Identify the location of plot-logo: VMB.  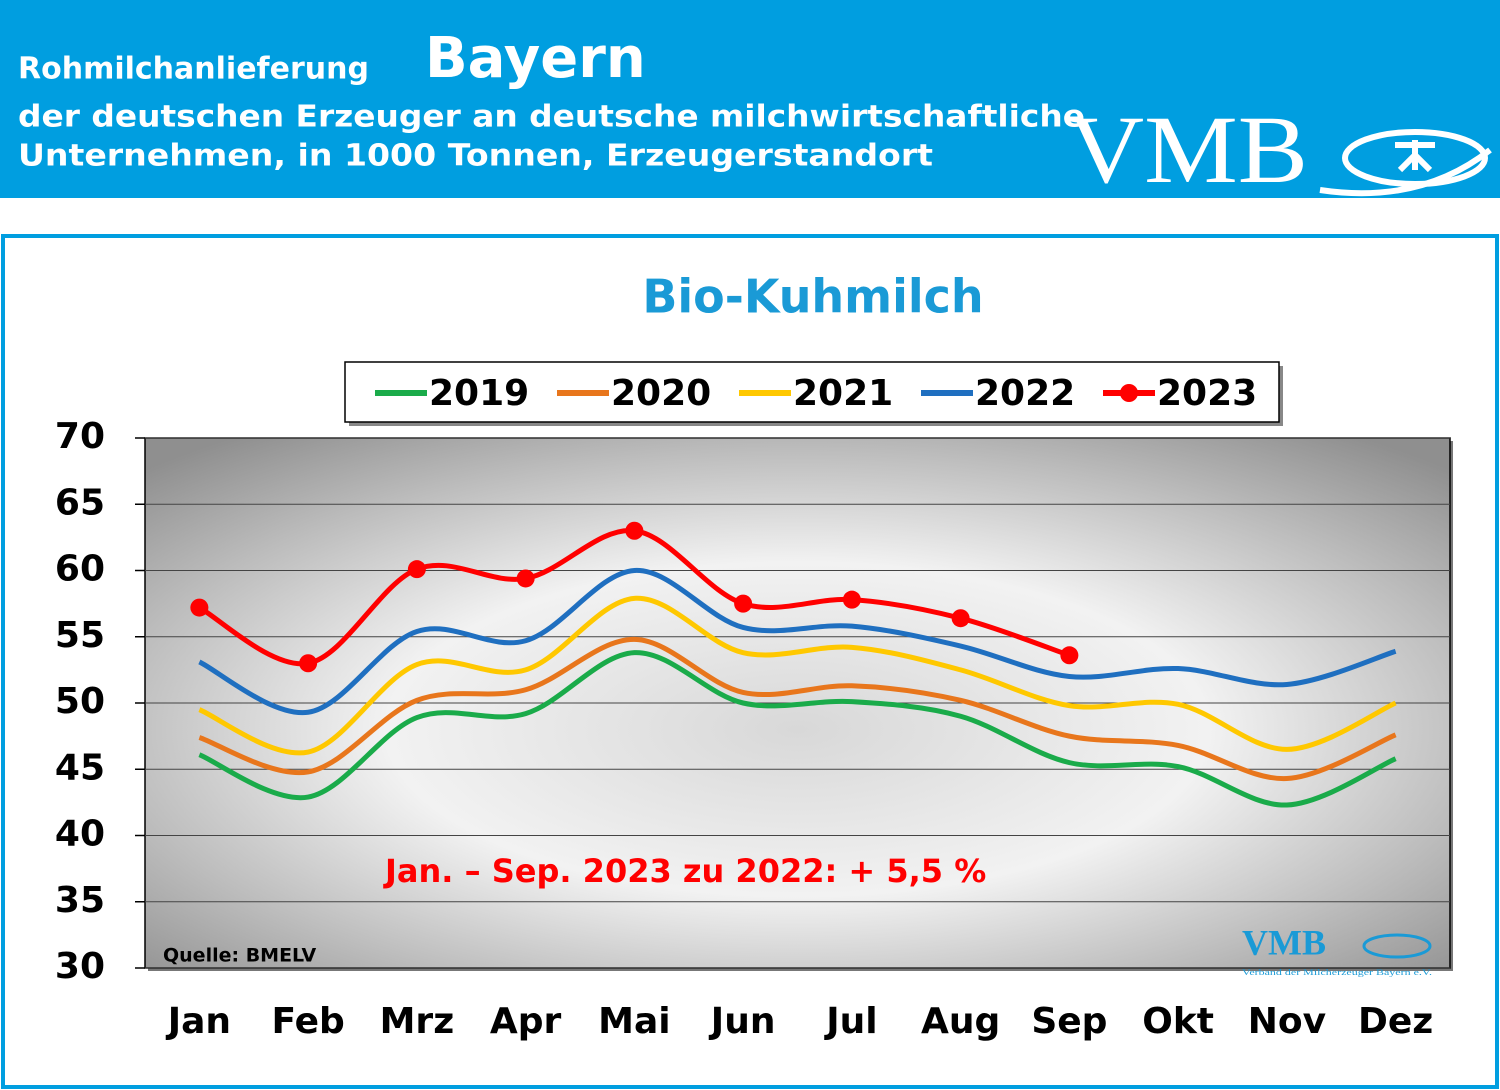
(1284, 942).